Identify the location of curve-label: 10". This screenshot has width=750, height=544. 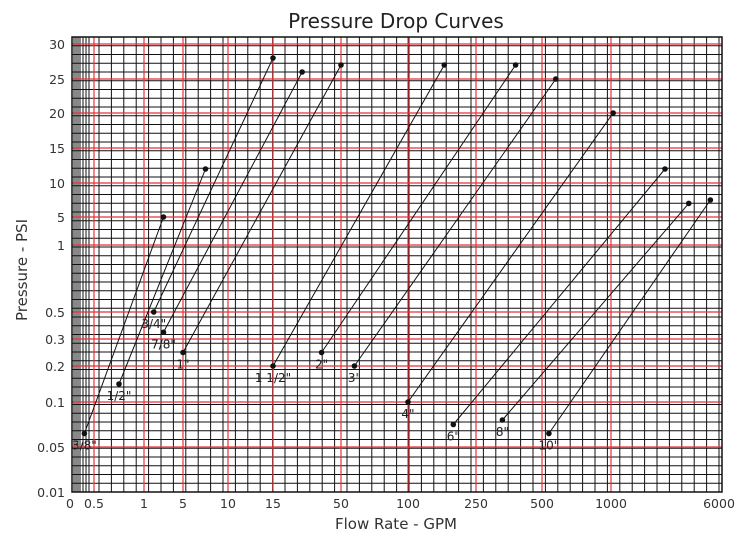
(549, 446).